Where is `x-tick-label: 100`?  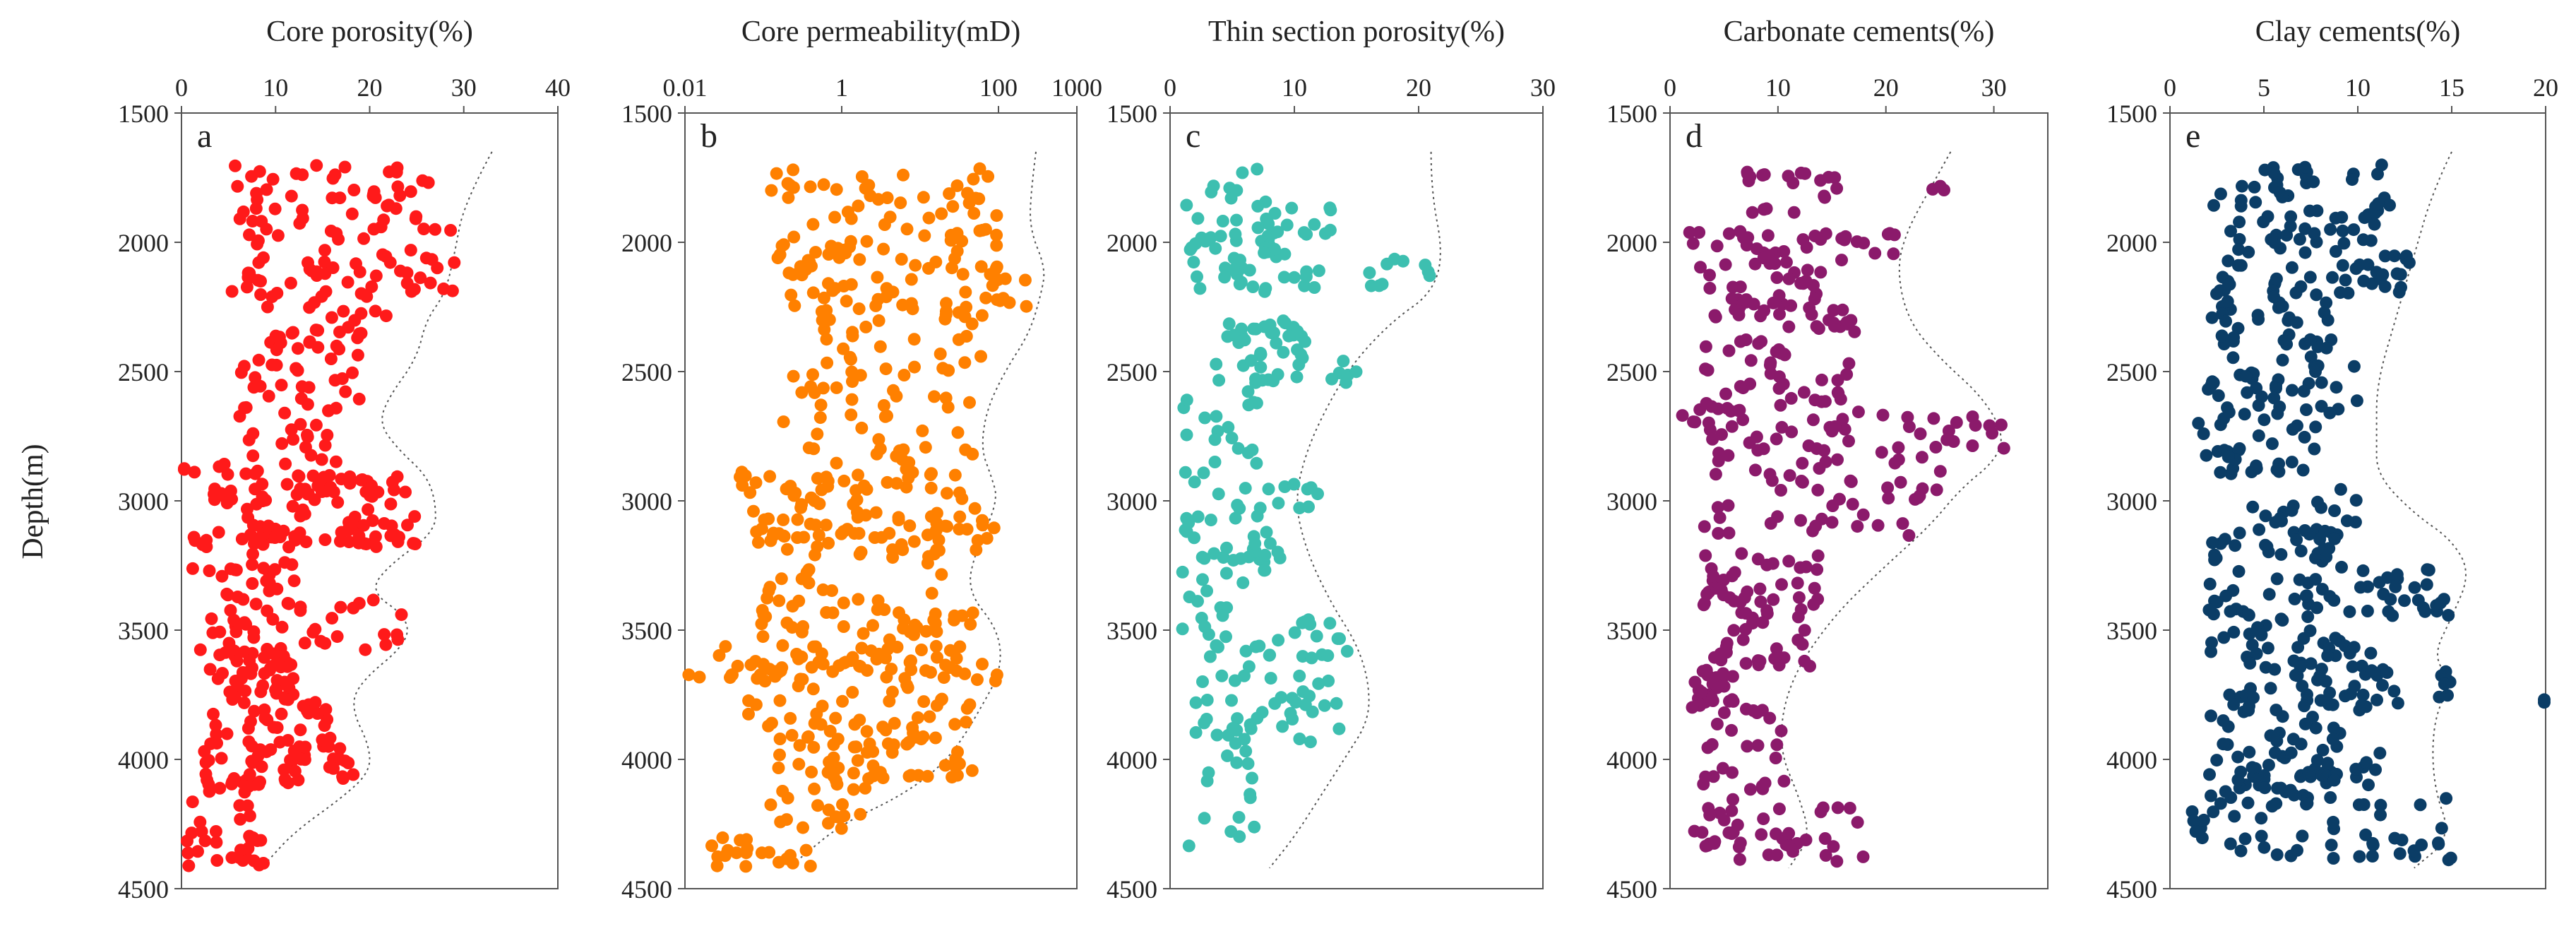
x-tick-label: 100 is located at coordinates (998, 88).